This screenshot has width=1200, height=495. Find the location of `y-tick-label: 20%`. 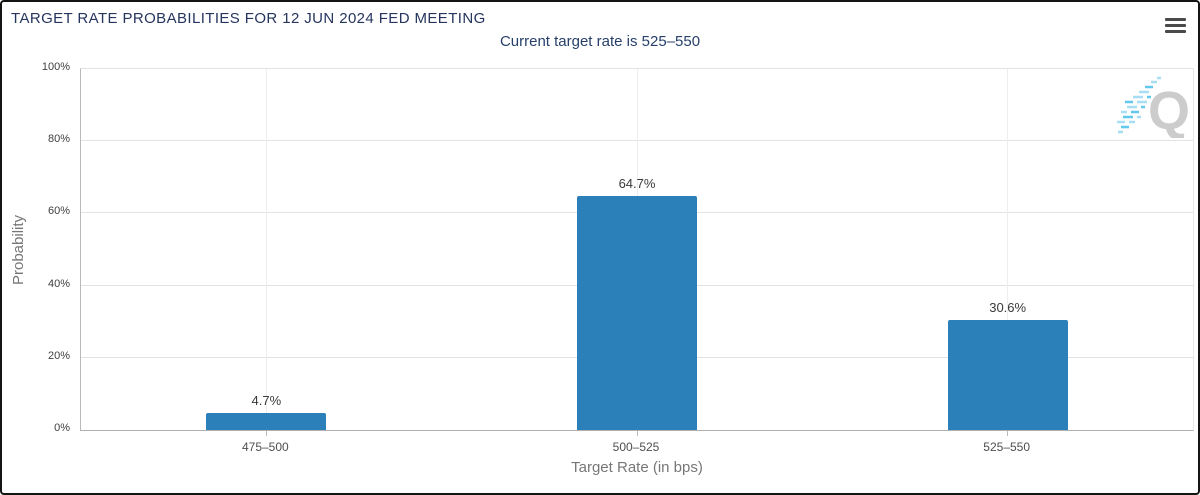

y-tick-label: 20% is located at coordinates (58, 355).